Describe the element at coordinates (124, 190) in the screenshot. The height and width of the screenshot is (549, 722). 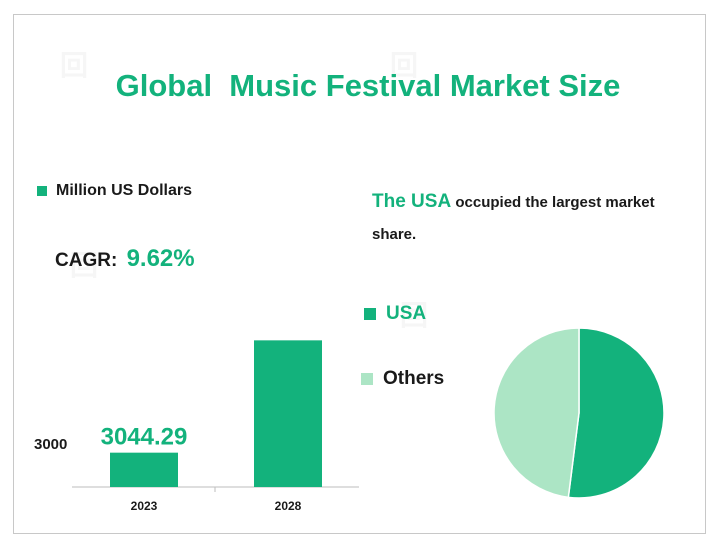
I see `unit-legend-label: Million US Dollars` at that location.